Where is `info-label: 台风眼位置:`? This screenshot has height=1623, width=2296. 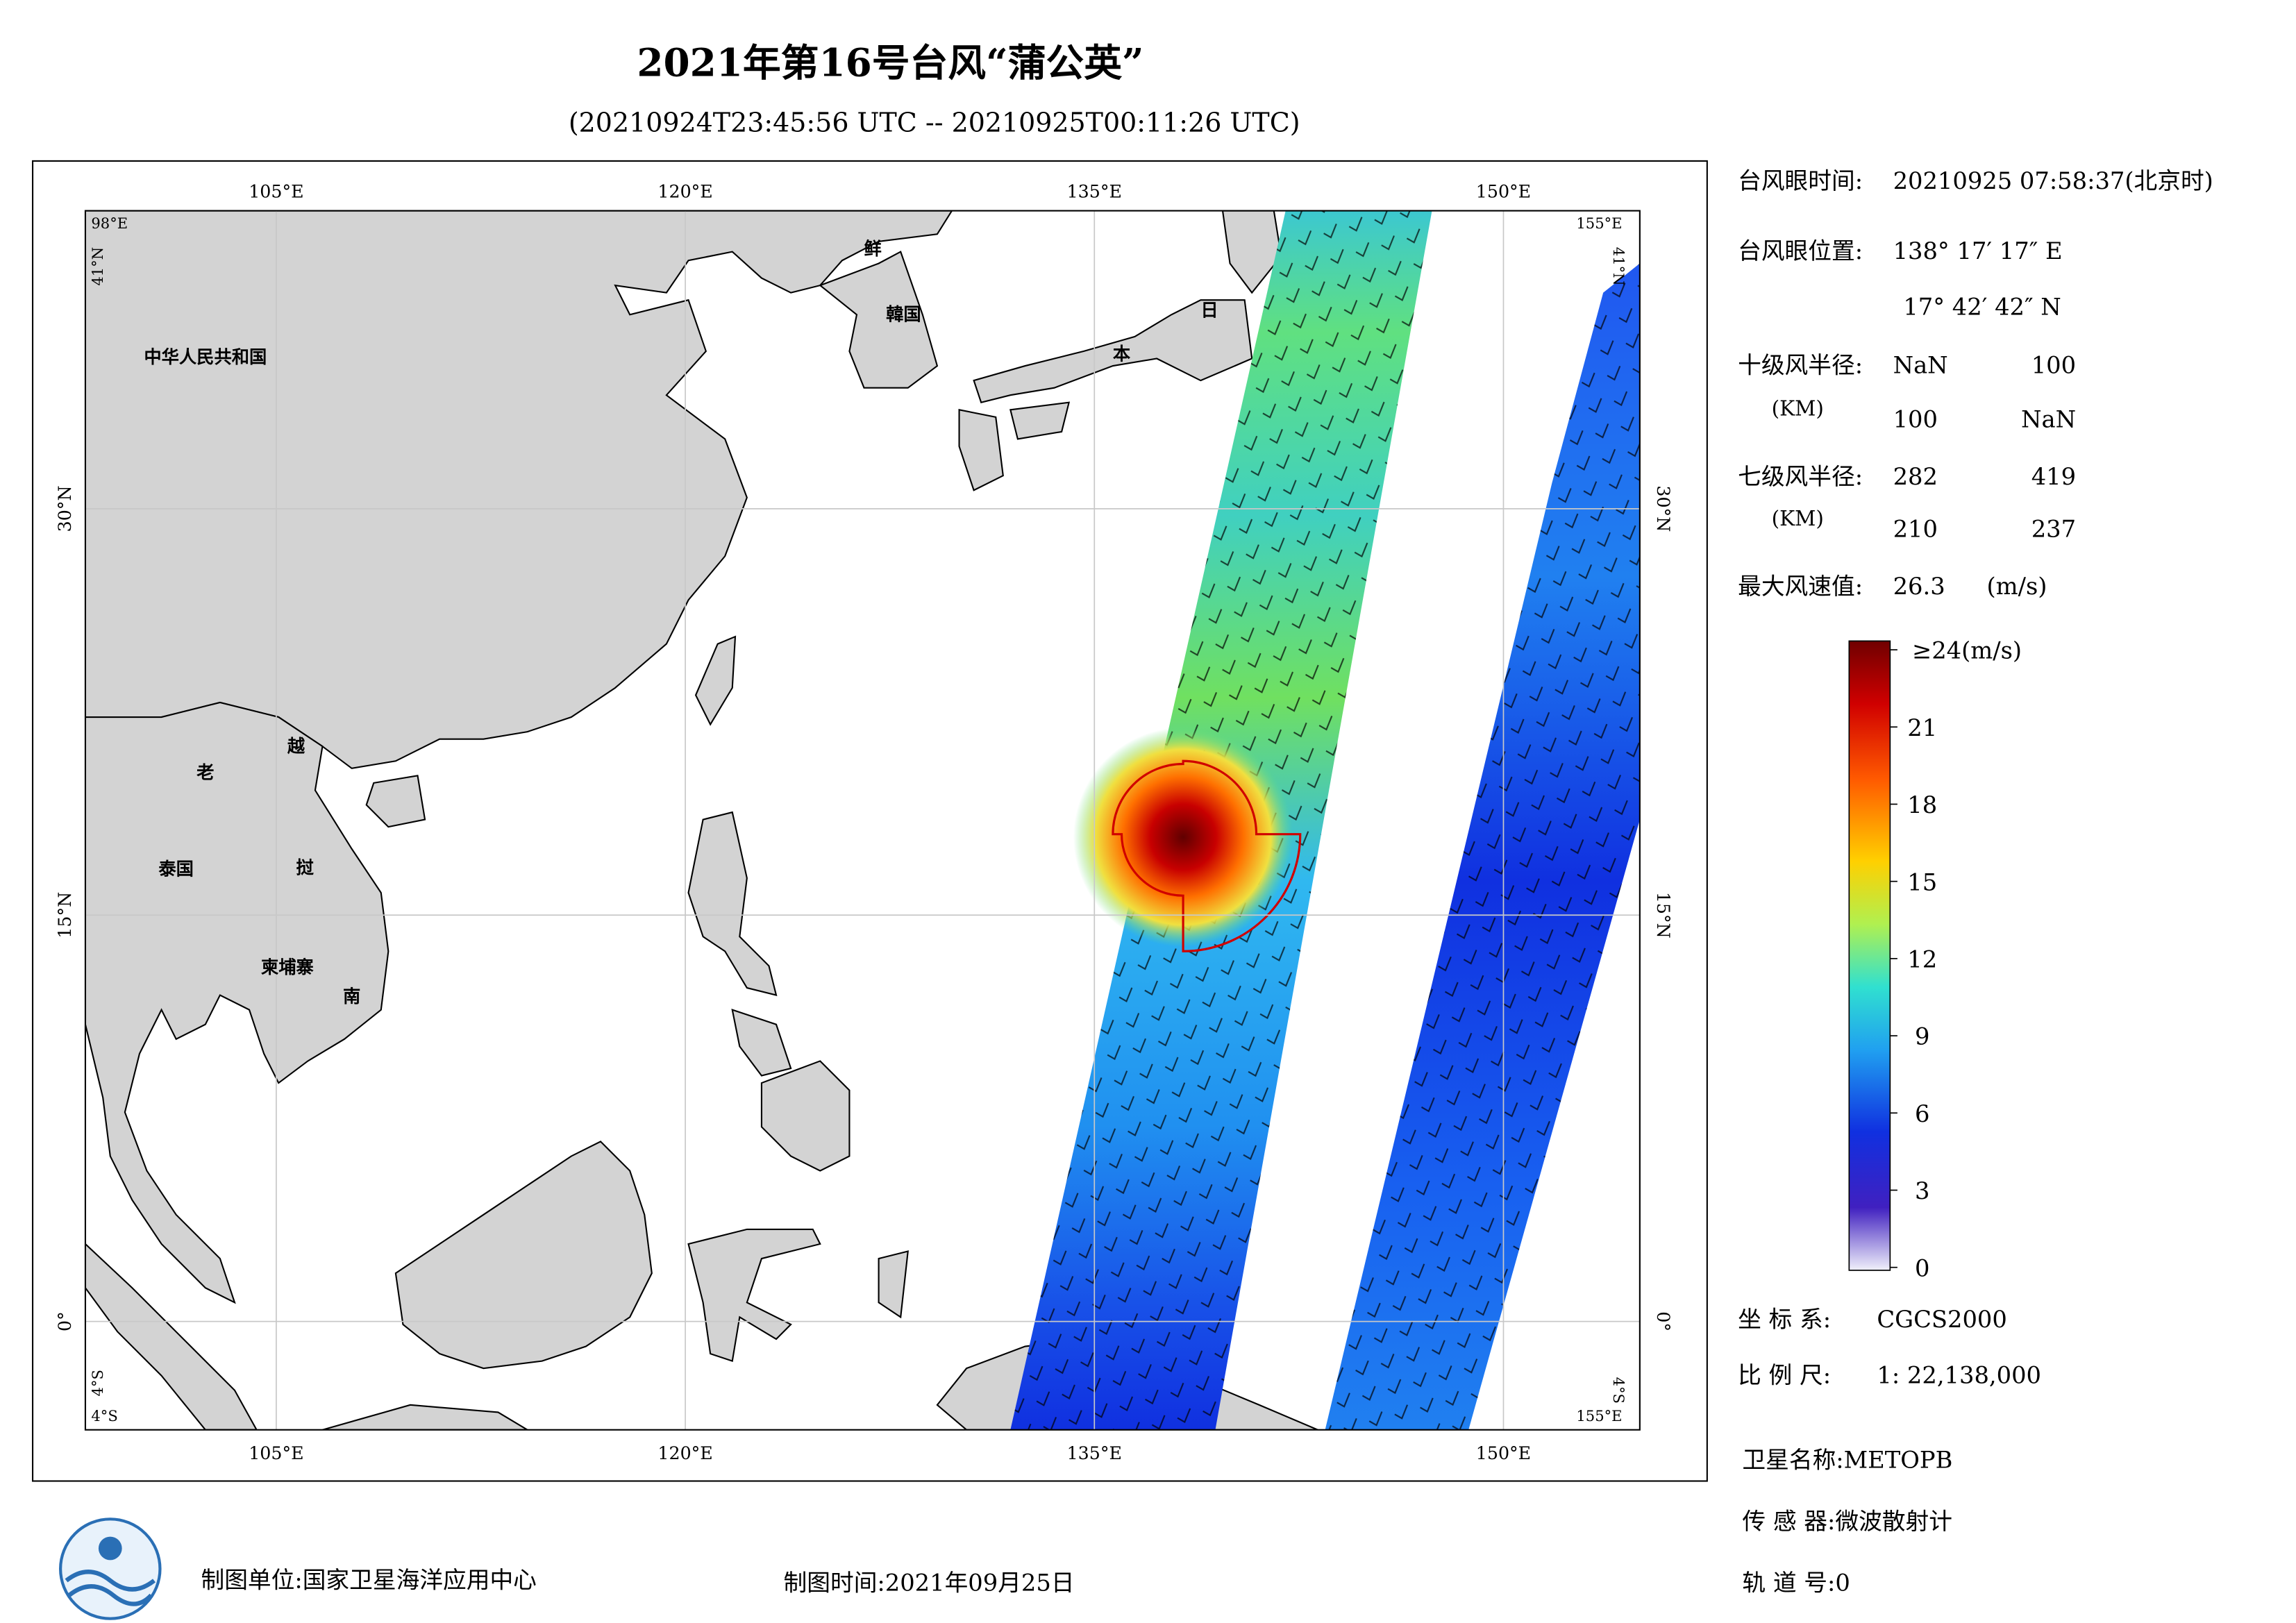
info-label: 台风眼位置: is located at coordinates (1800, 250).